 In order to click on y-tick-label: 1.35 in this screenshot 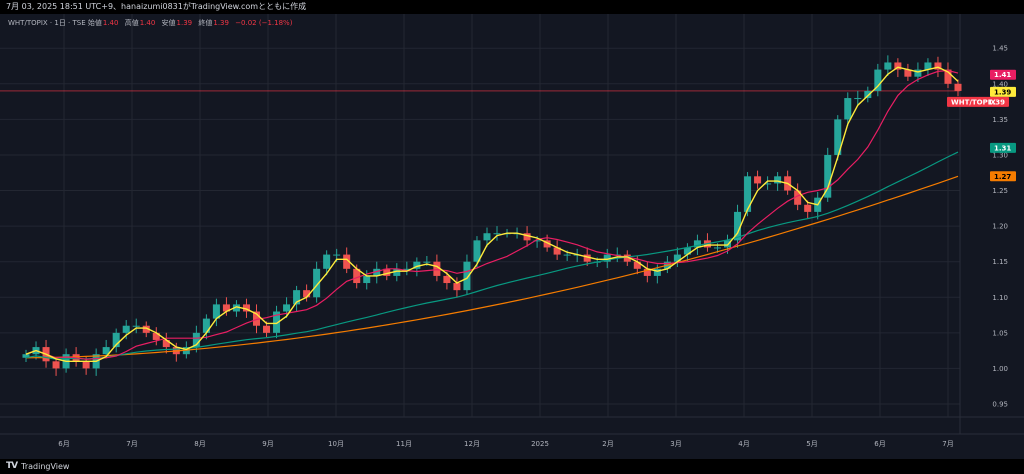, I will do `click(1000, 120)`.